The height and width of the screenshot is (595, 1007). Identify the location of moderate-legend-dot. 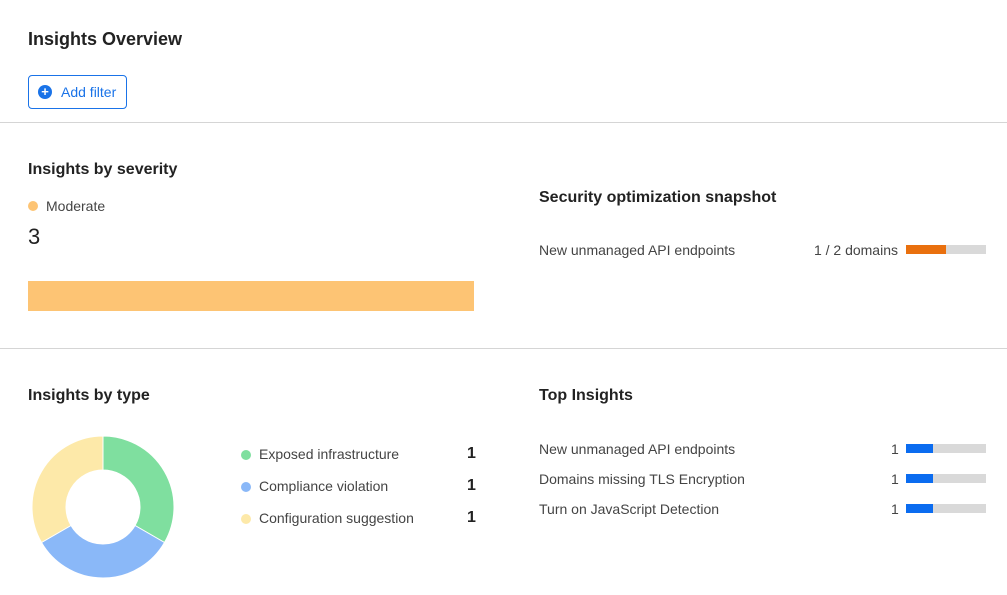
(33, 206).